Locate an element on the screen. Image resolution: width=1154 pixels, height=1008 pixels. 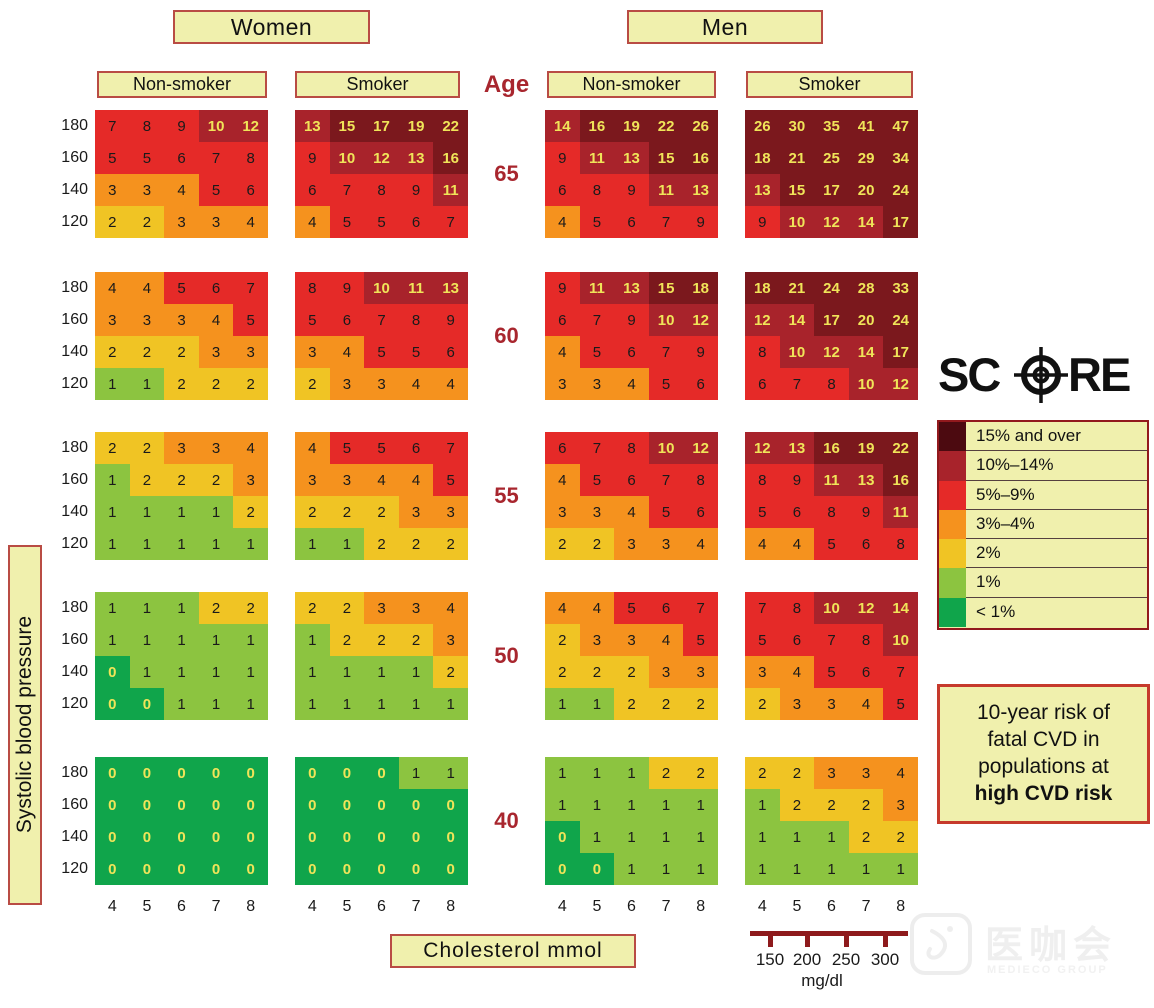
risk-cell: 14 is located at coordinates (900, 608).